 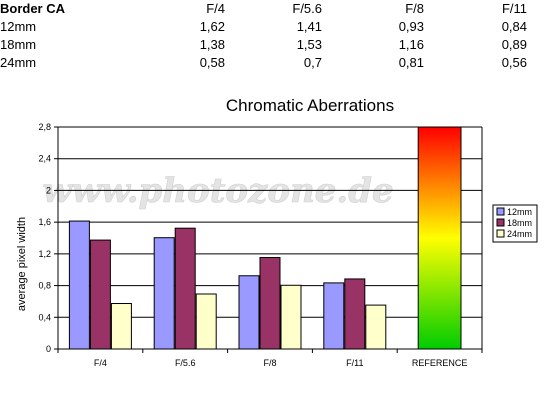 I want to click on table-row: 24mm 0,58 0,7 0,81 0,56, so click(x=263, y=63).